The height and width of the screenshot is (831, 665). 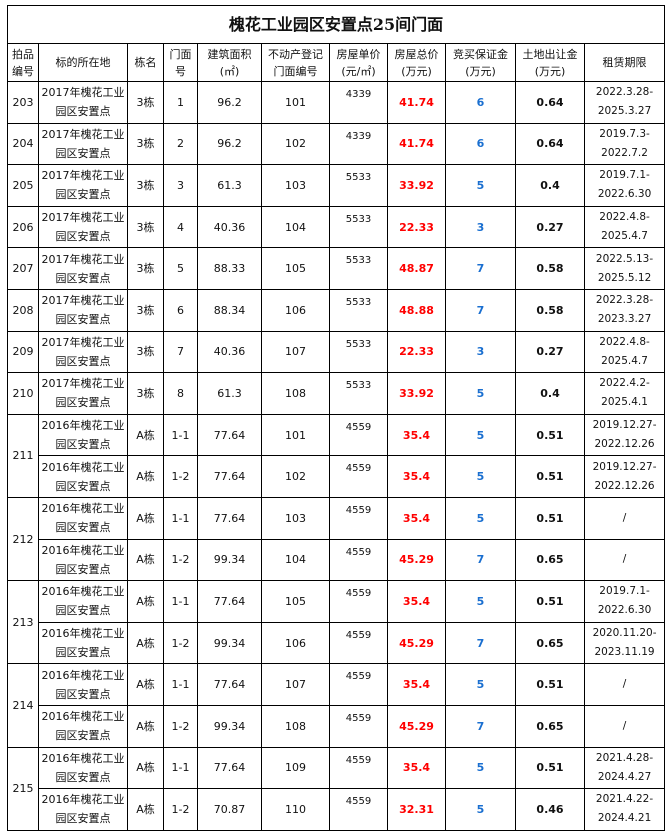 What do you see at coordinates (295, 768) in the screenshot?
I see `registration-number: 109` at bounding box center [295, 768].